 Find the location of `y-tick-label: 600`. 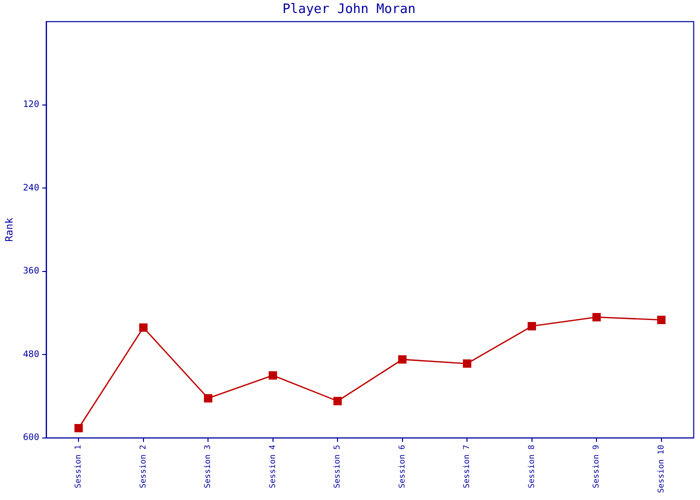

y-tick-label: 600 is located at coordinates (31, 438).